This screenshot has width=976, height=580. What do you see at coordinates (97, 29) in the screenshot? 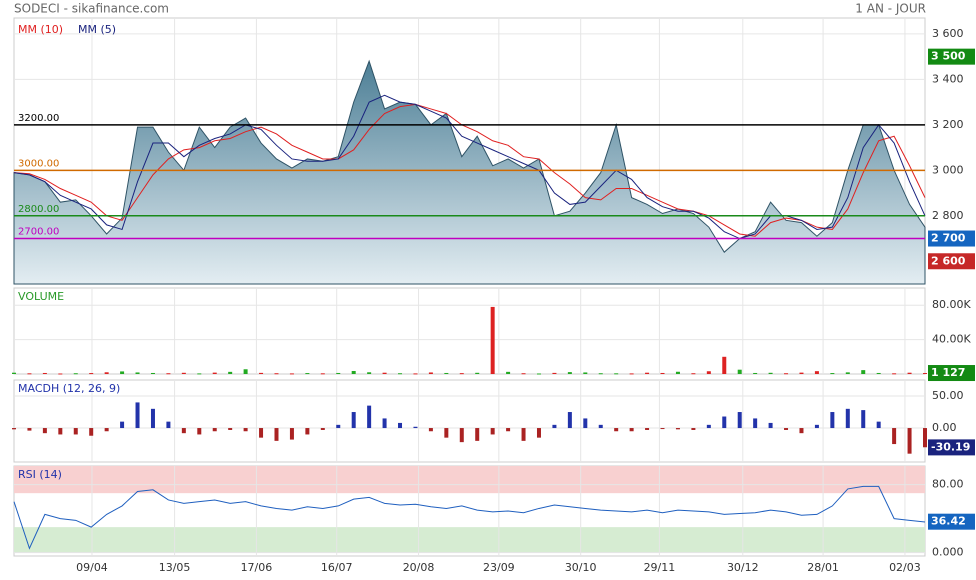
I see `legend-entry: MM (5)` at bounding box center [97, 29].